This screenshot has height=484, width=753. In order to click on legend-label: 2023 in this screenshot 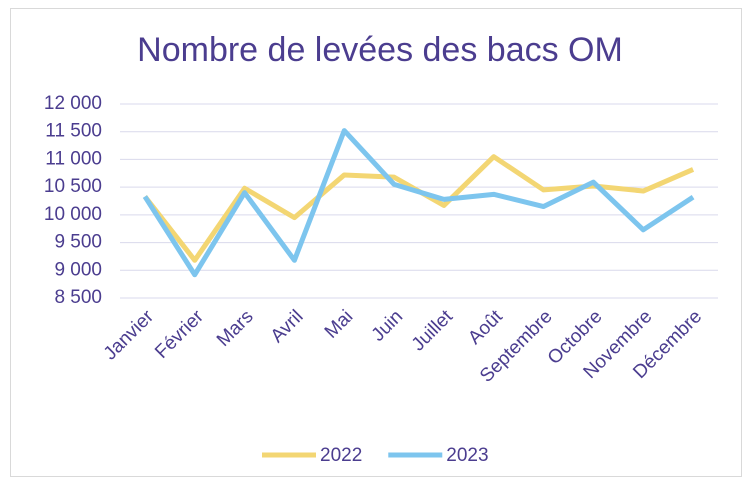, I will do `click(467, 455)`.